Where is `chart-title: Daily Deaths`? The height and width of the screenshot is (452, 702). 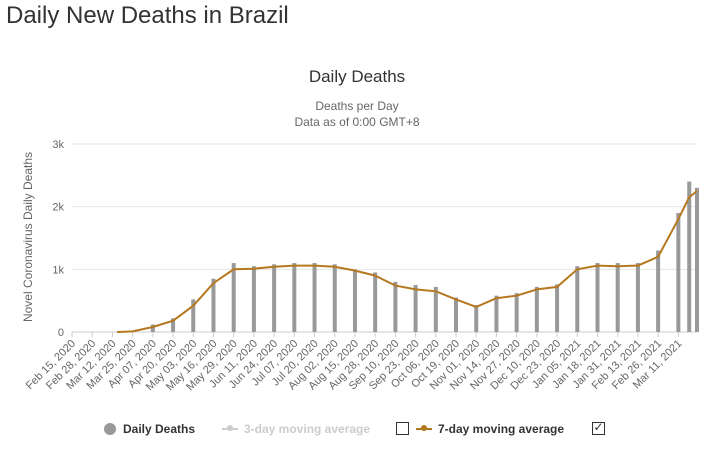
chart-title: Daily Deaths is located at coordinates (357, 76).